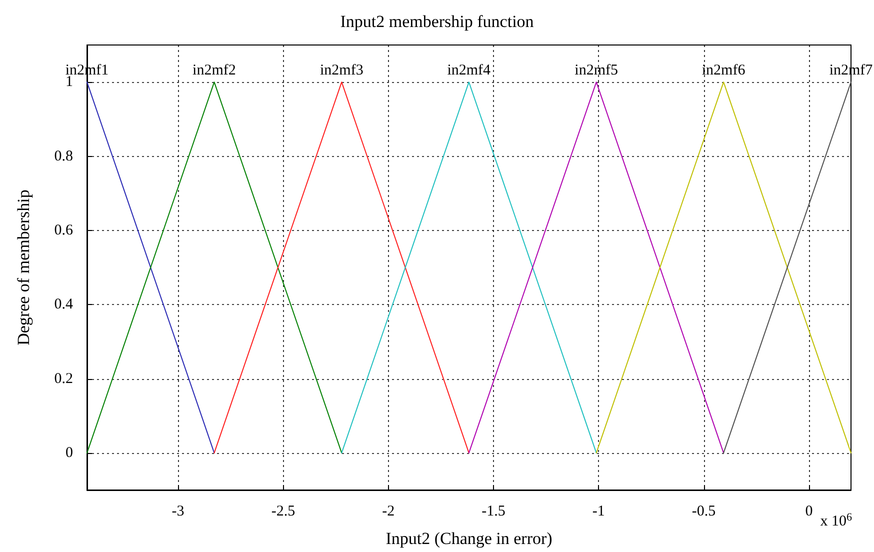  What do you see at coordinates (469, 70) in the screenshot?
I see `series-label: in2mf4` at bounding box center [469, 70].